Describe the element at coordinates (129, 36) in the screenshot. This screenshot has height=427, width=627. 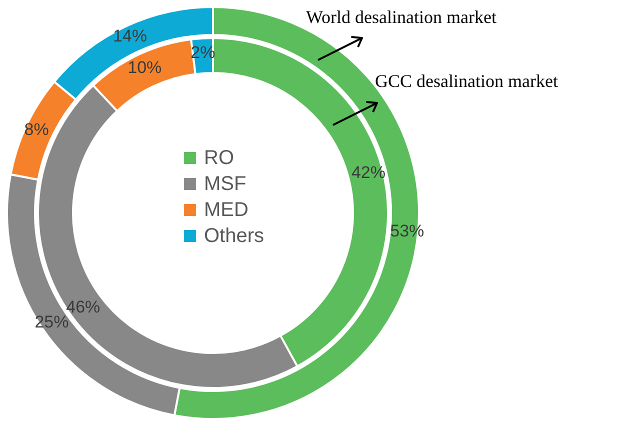
I see `data-label: 14%` at that location.